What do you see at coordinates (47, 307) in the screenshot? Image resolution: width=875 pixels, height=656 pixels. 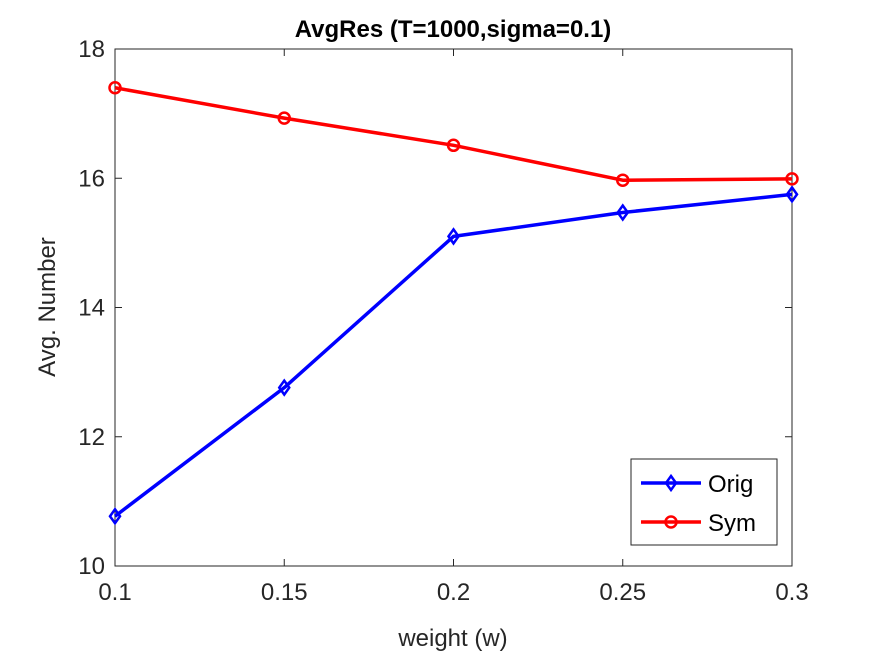 I see `y-axis-label: Avg. Number` at bounding box center [47, 307].